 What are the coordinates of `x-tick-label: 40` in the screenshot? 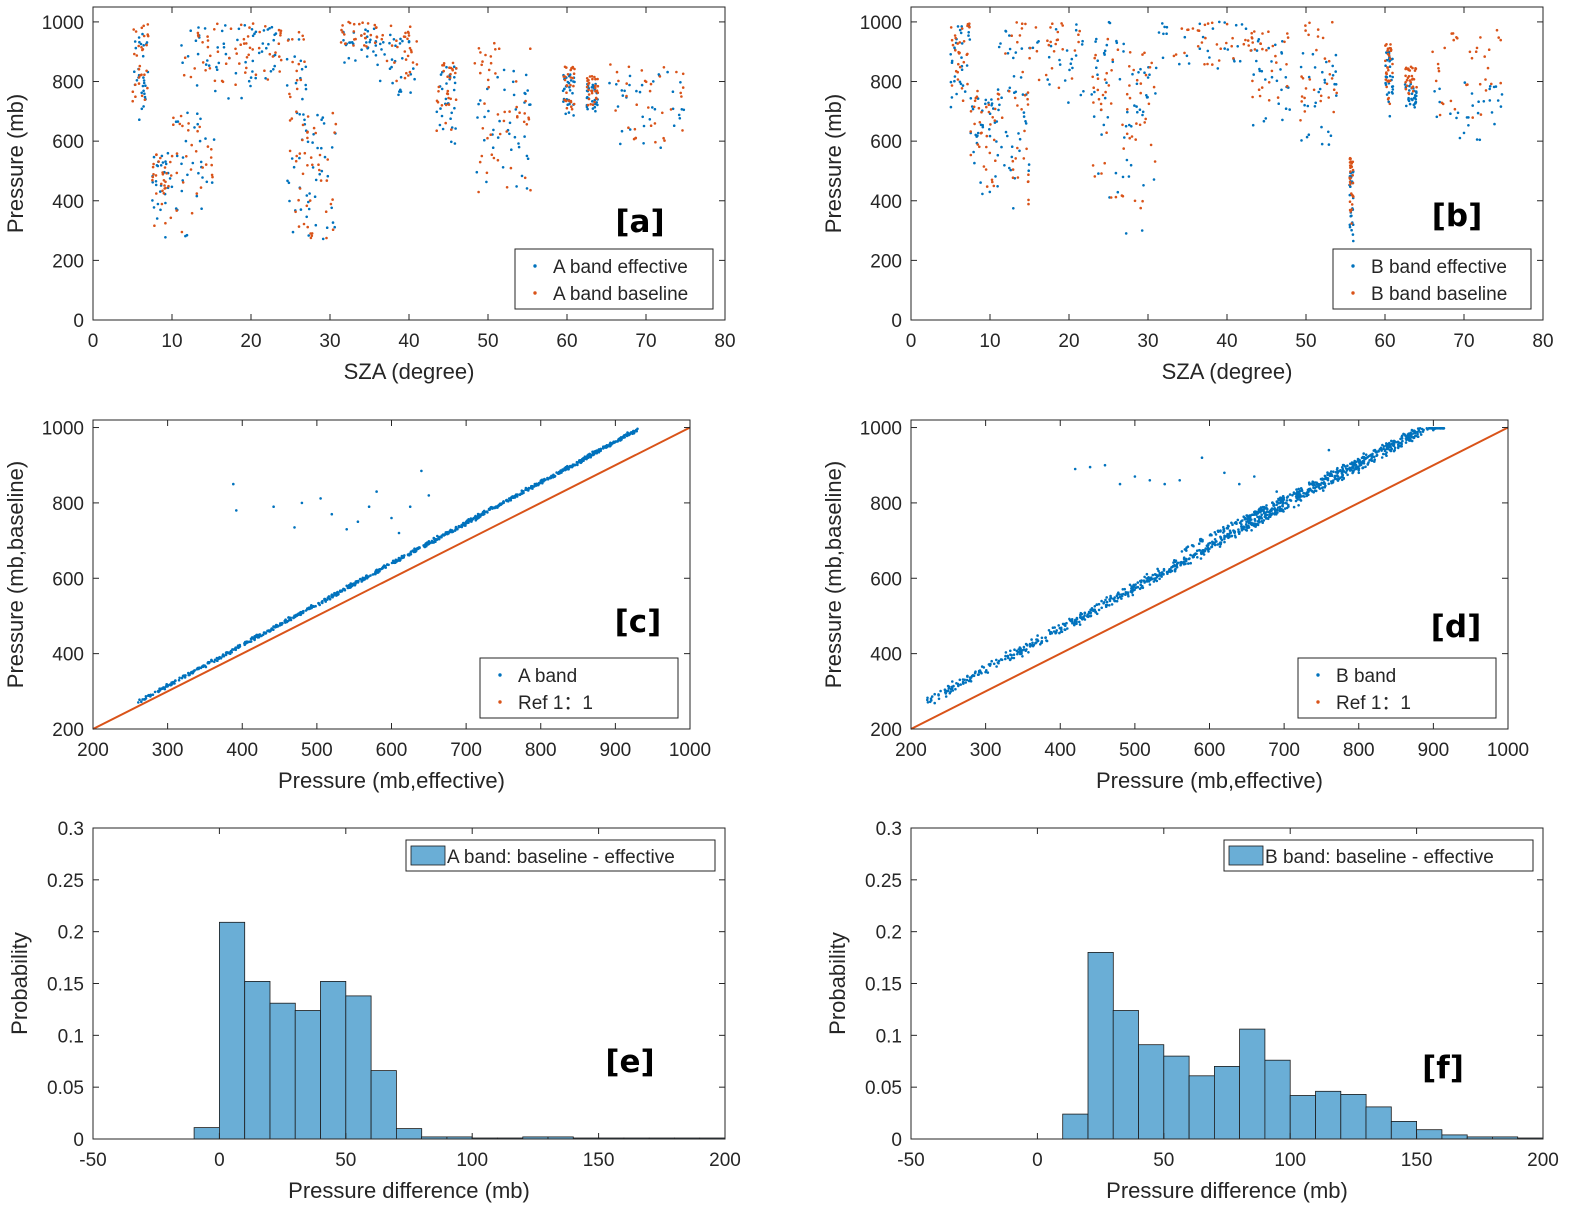 It's located at (1226, 341).